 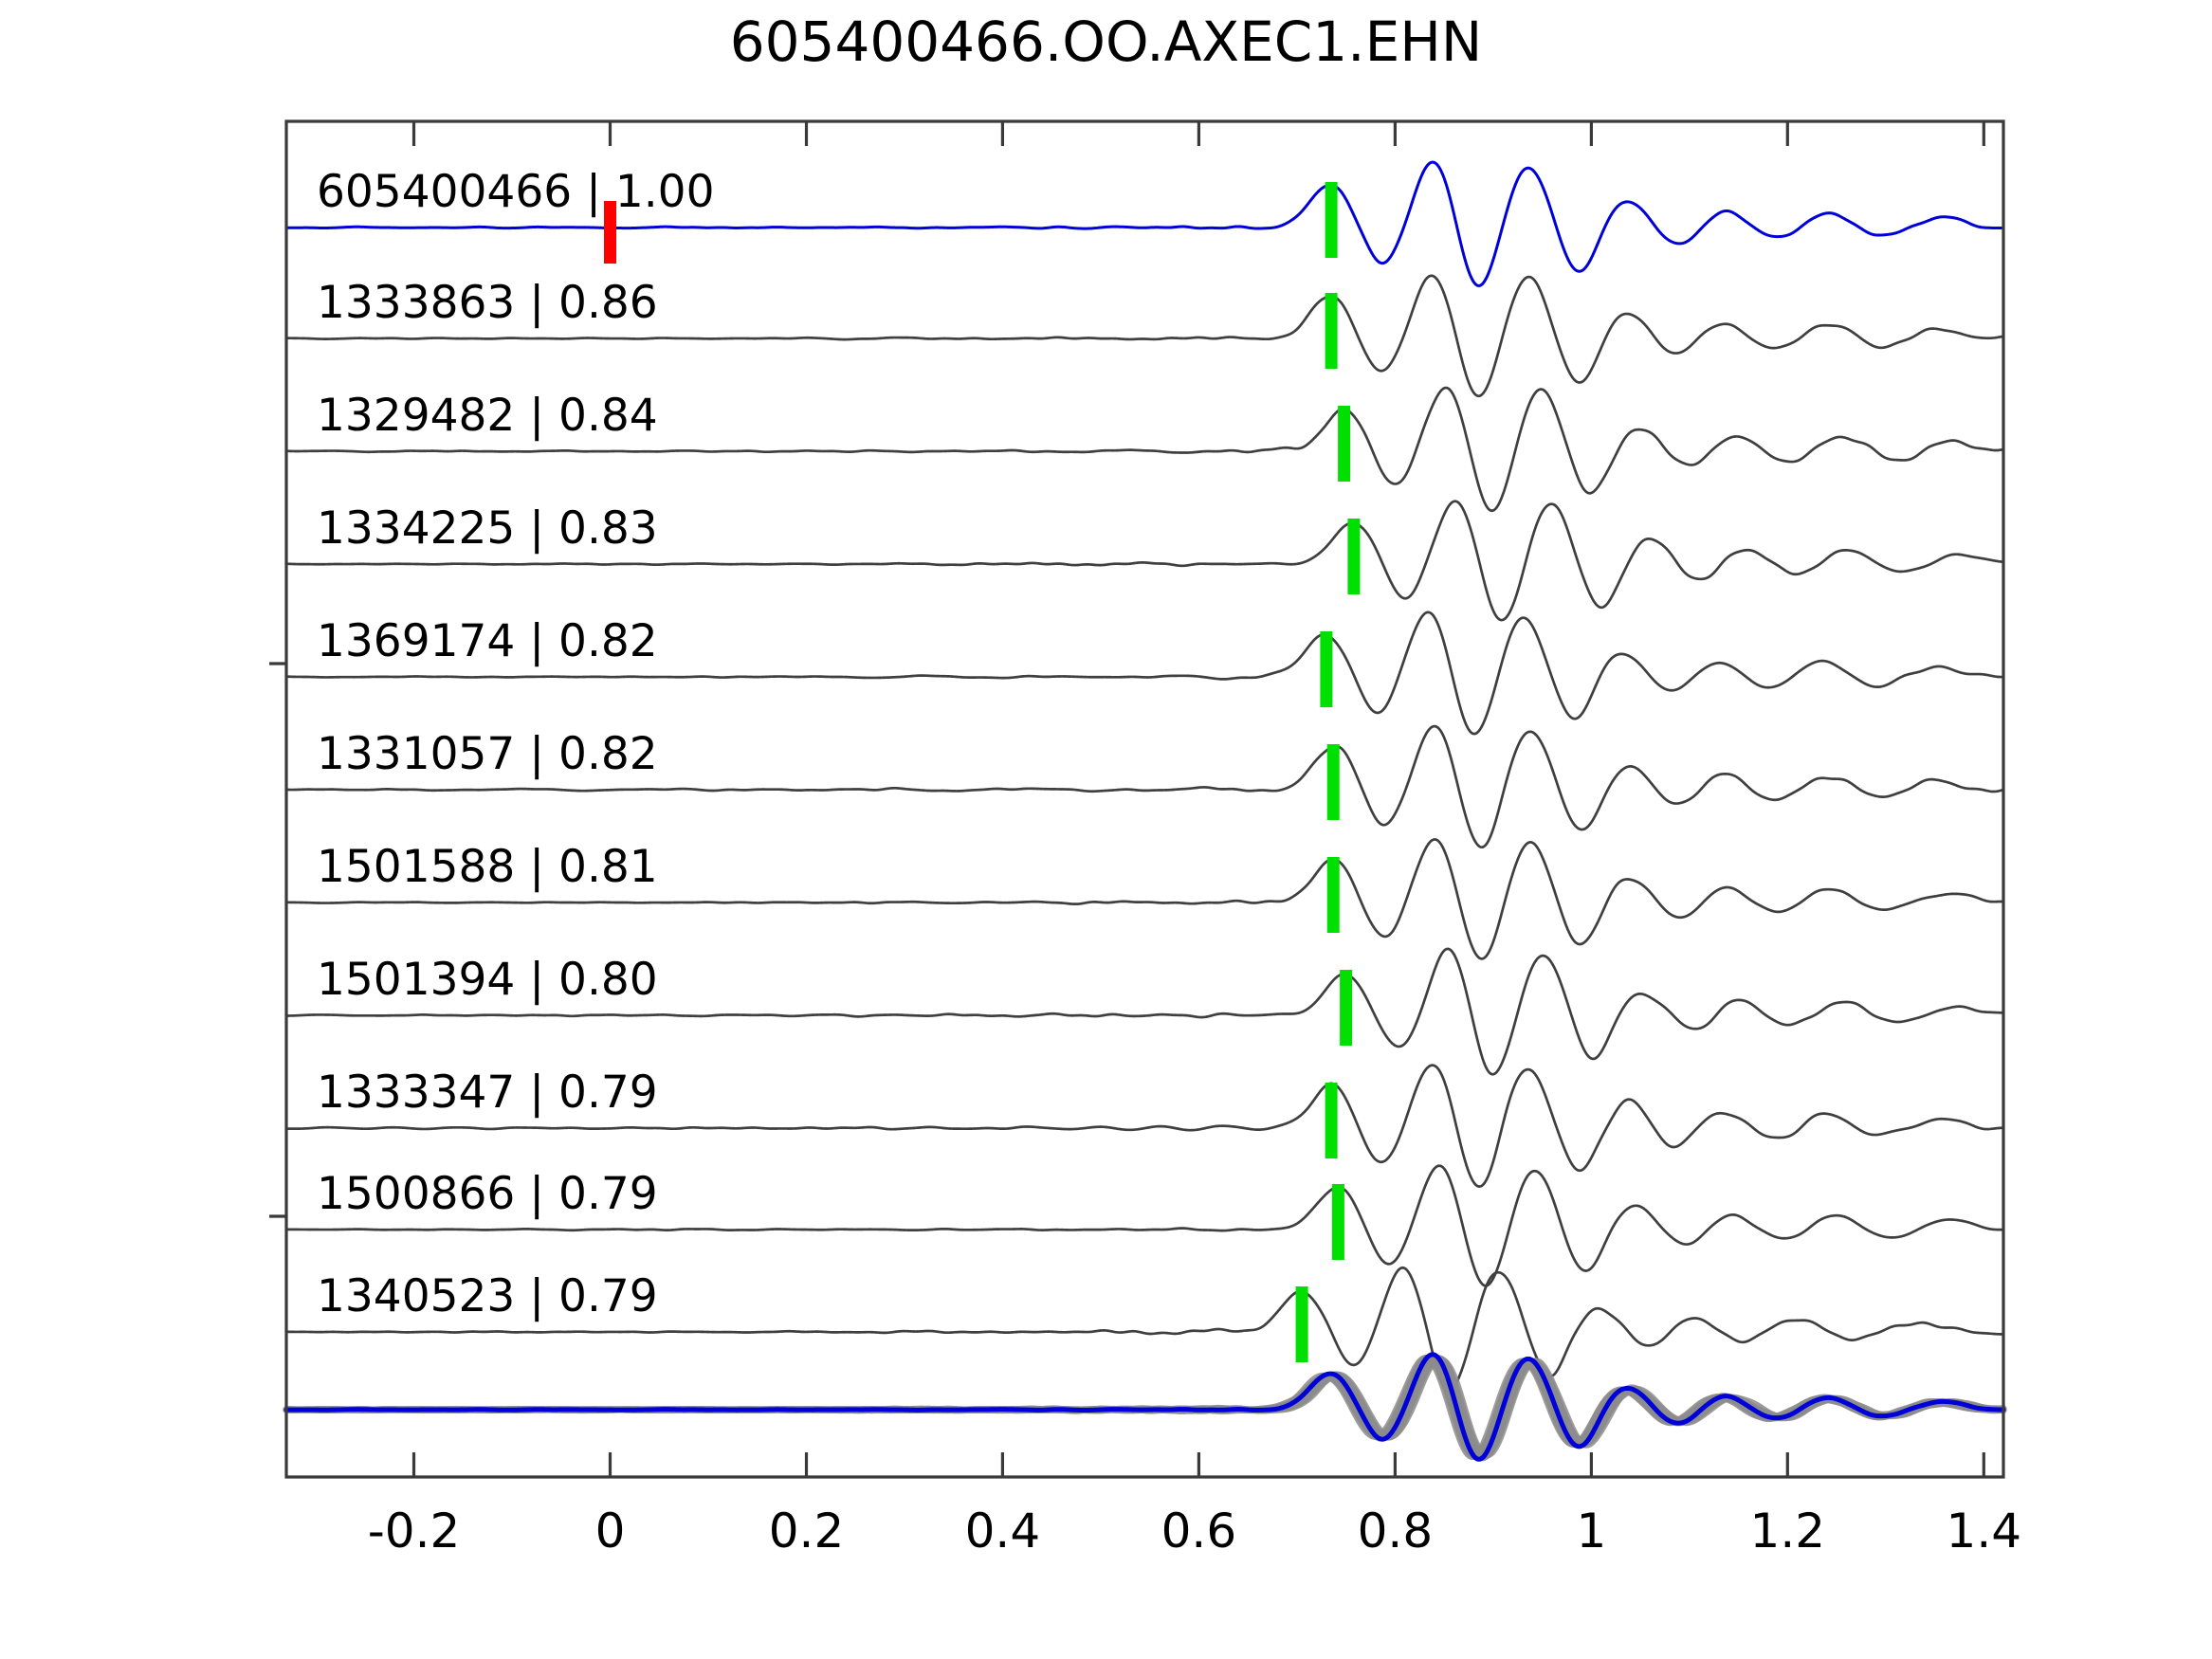 What do you see at coordinates (488, 641) in the screenshot?
I see `trace-label: 1369174 | 0.82` at bounding box center [488, 641].